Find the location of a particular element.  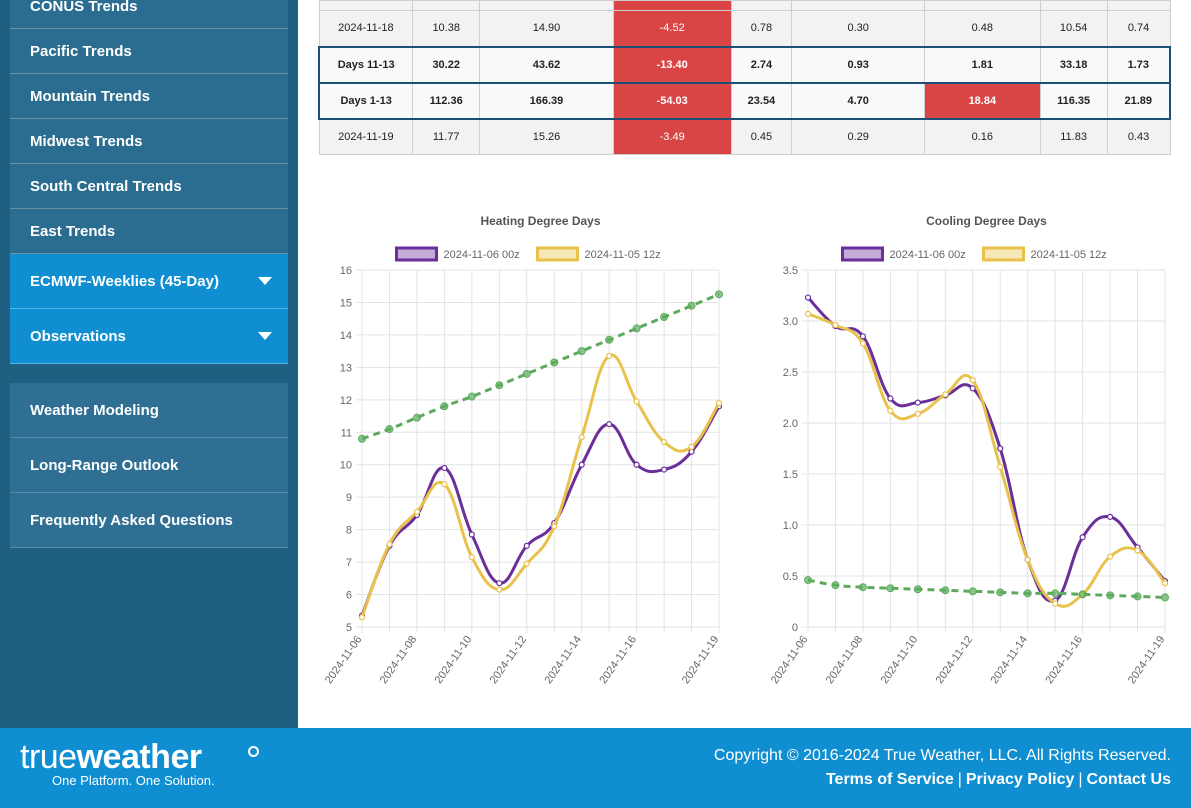

value-cell: 166.39 is located at coordinates (546, 100).